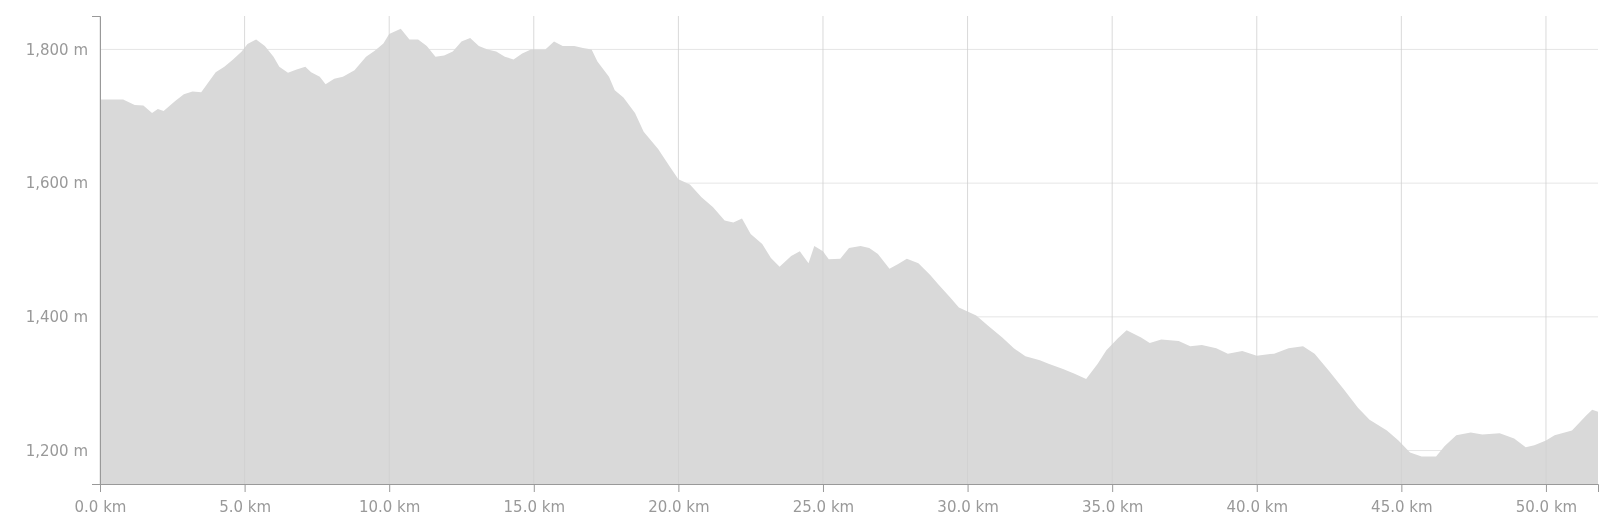 This screenshot has width=1608, height=532. Describe the element at coordinates (56, 183) in the screenshot. I see `y-tick-label: 1,600 m` at that location.